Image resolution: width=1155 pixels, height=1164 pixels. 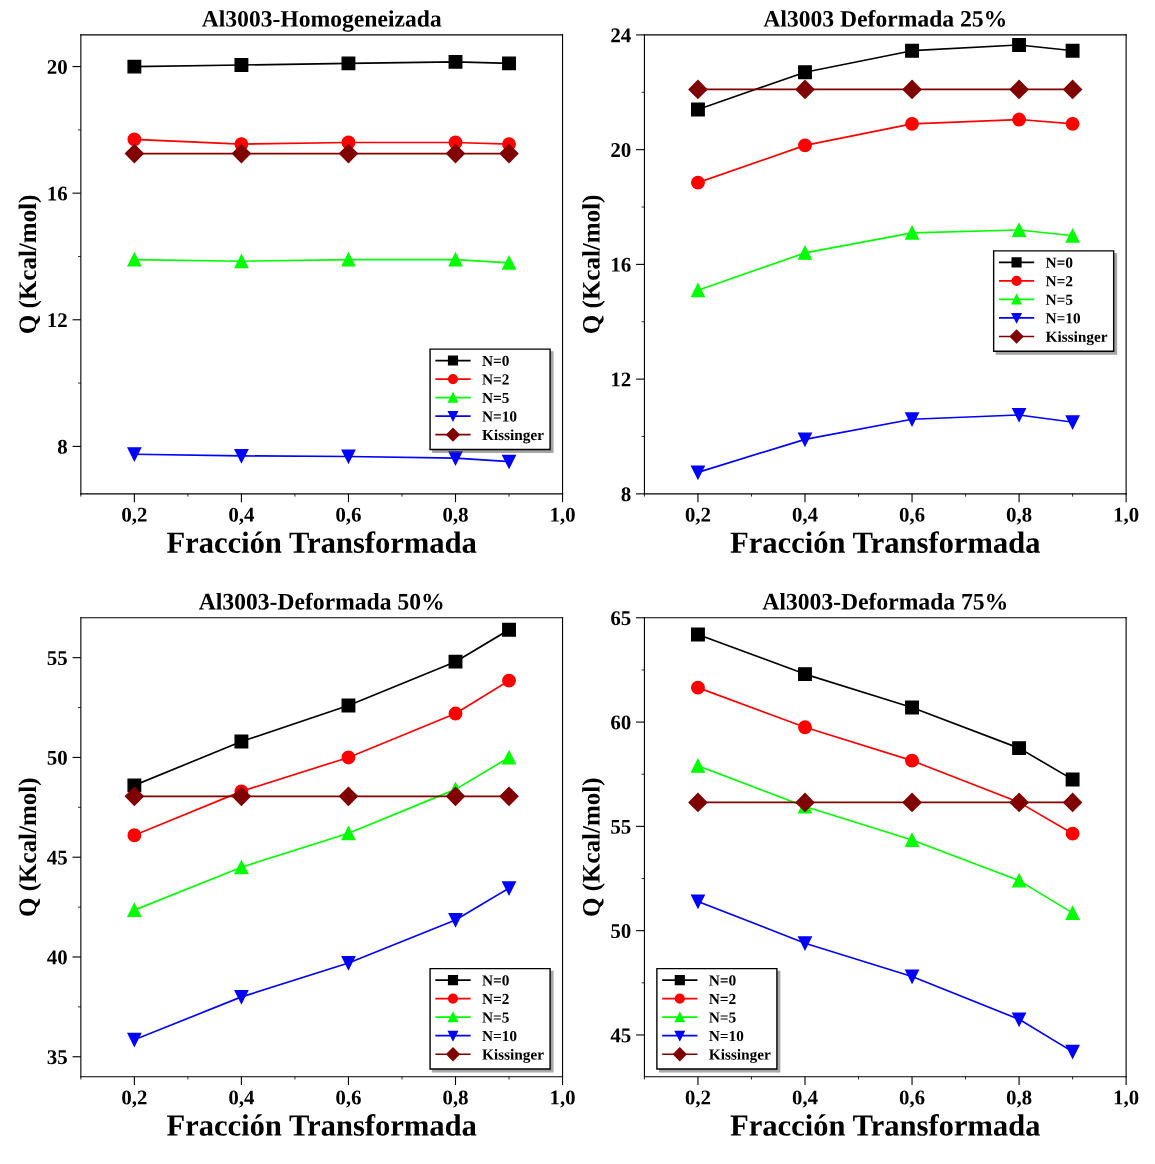 I want to click on chart-title: Al3003-Deformada 75%, so click(x=884, y=601).